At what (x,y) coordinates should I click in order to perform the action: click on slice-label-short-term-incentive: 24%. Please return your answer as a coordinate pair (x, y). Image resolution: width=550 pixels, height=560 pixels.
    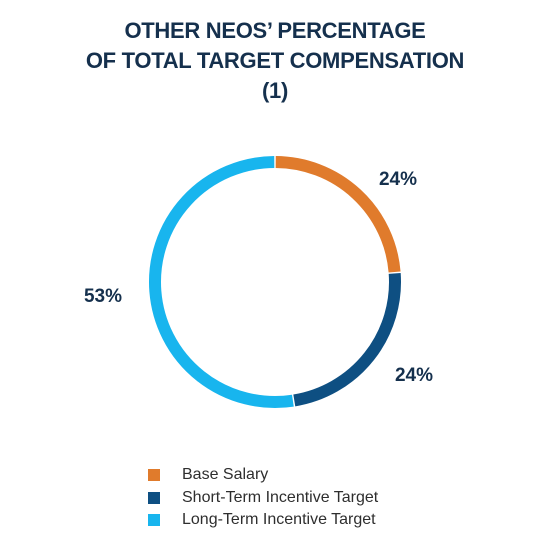
    Looking at the image, I should click on (414, 375).